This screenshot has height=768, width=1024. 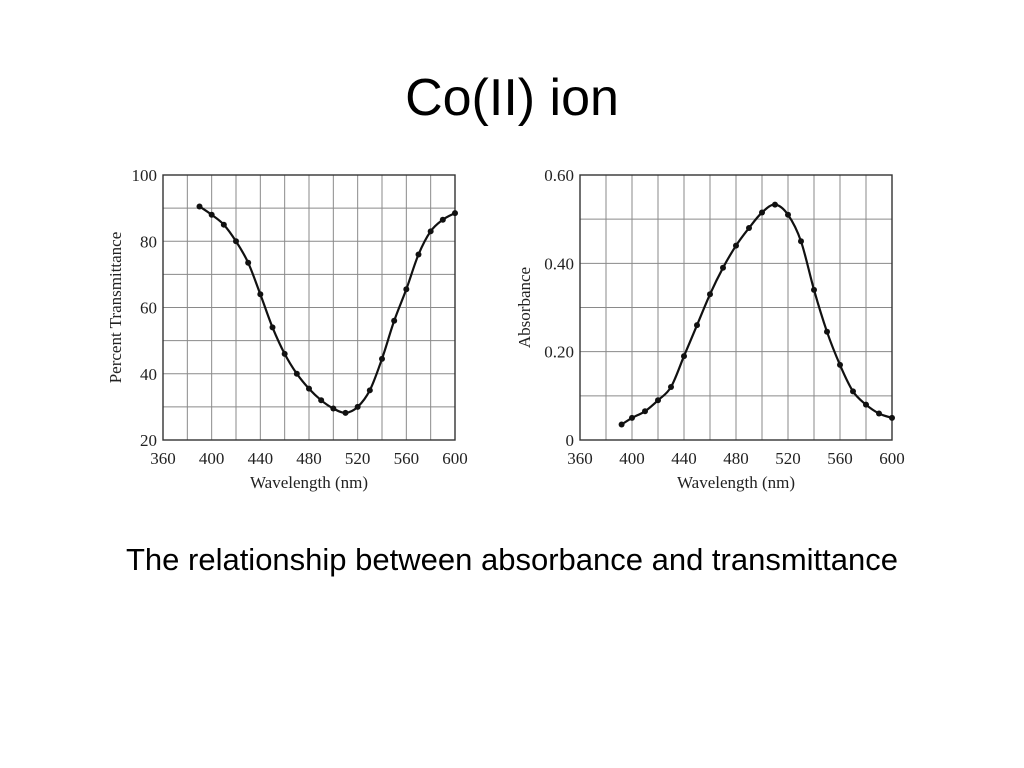 What do you see at coordinates (115, 308) in the screenshot?
I see `y-axis-label: Percent Transmittance` at bounding box center [115, 308].